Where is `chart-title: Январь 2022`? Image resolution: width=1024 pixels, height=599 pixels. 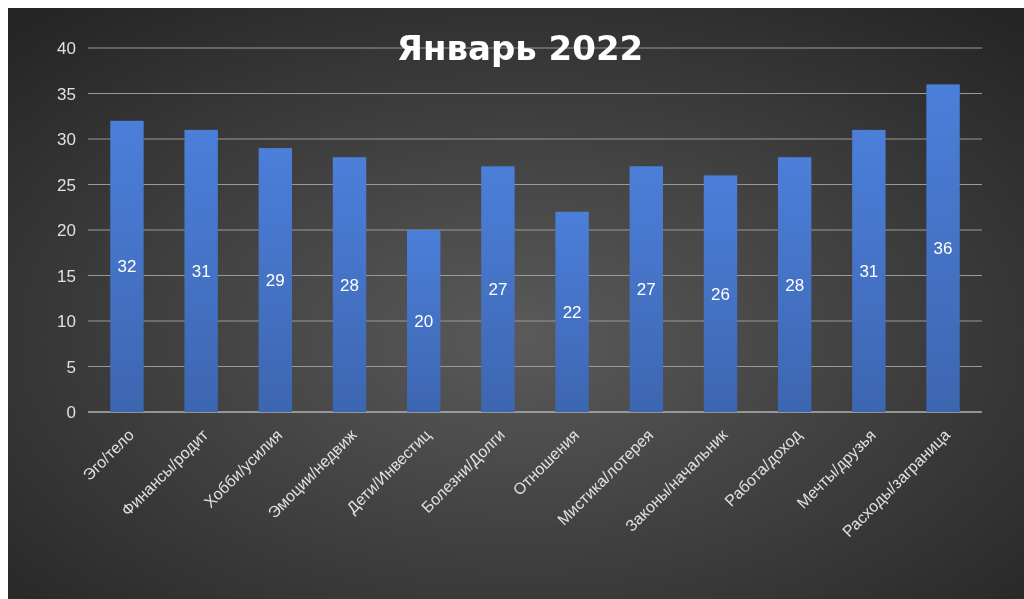
chart-title: Январь 2022 is located at coordinates (520, 48).